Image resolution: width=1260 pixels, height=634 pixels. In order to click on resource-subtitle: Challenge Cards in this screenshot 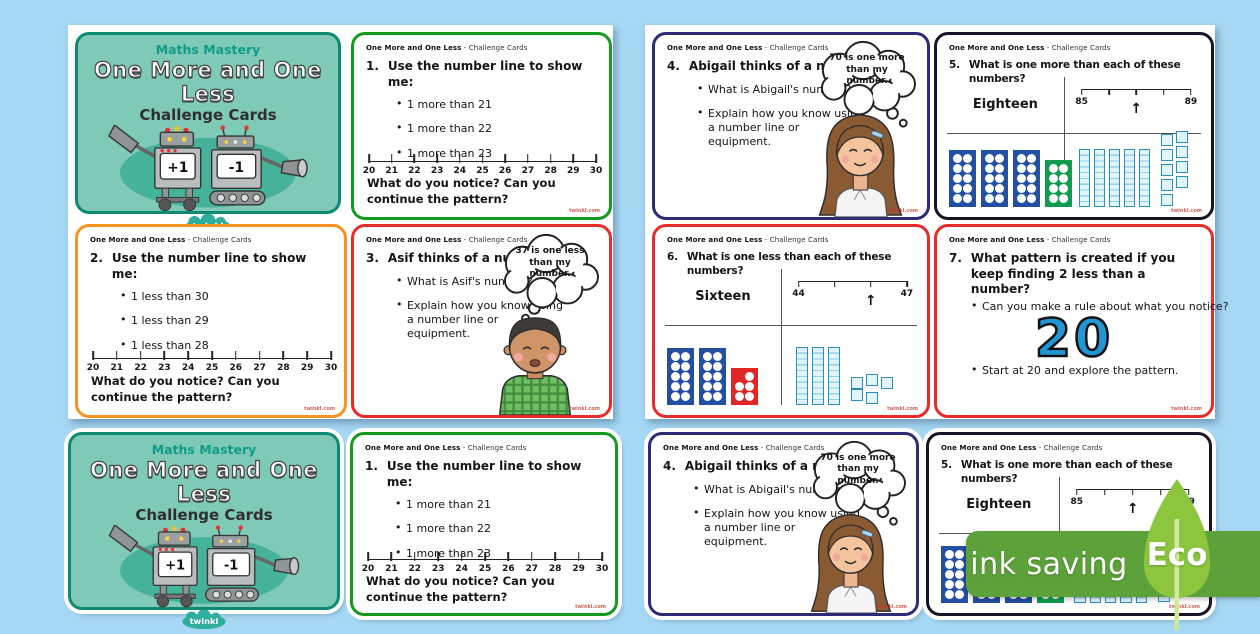, I will do `click(208, 115)`.